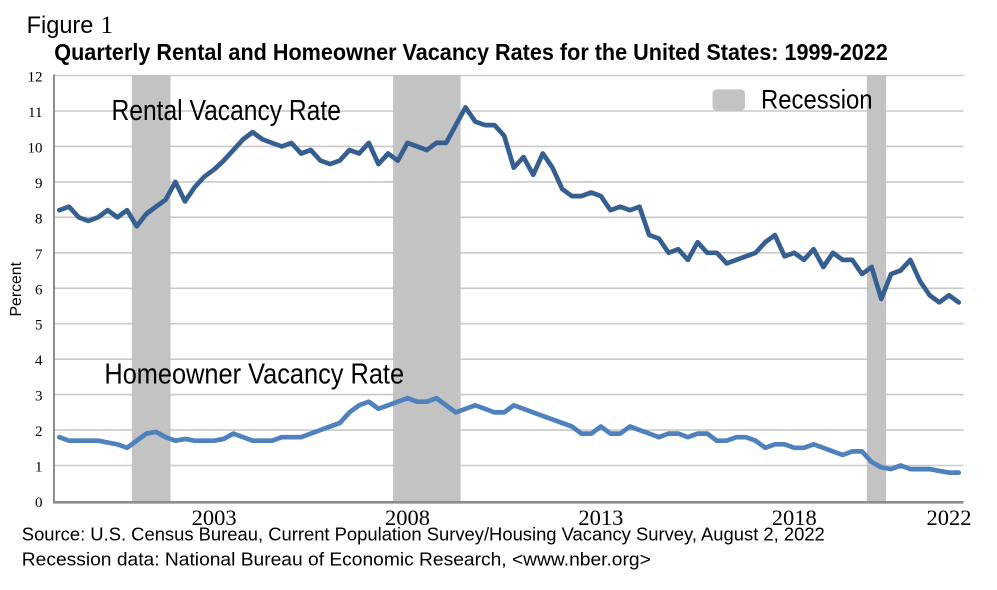 This screenshot has height=590, width=997. I want to click on svg-text: Recession, so click(817, 100).